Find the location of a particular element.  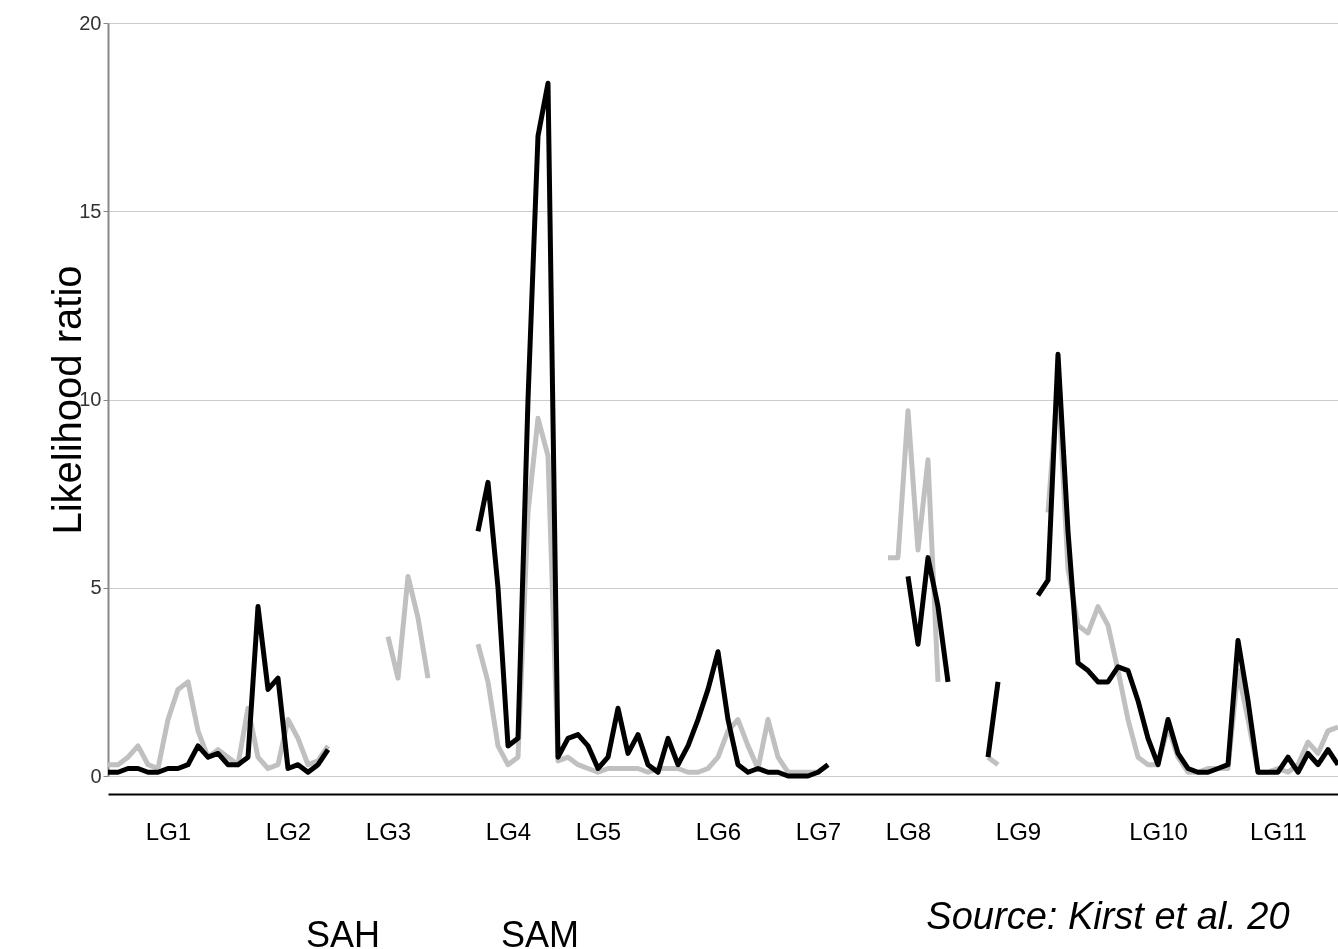

x-tick-label: LG1 is located at coordinates (168, 831).